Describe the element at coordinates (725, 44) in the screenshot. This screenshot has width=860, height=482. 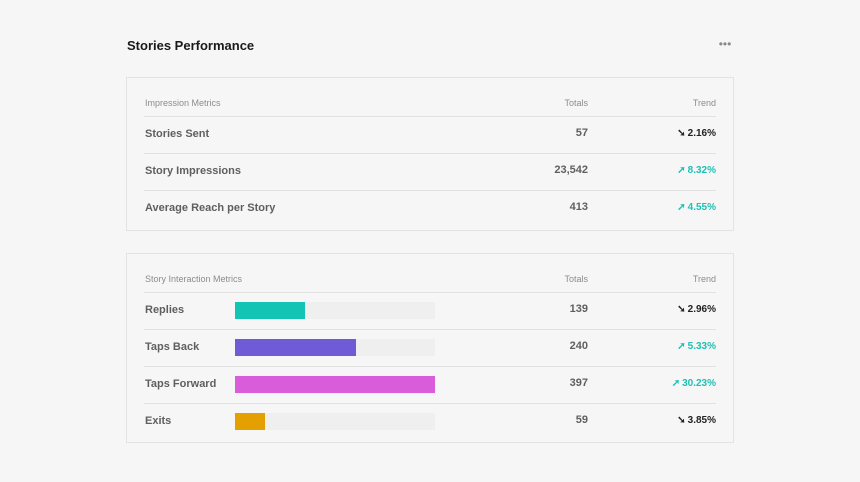
I see `more-options-icon: •••` at that location.